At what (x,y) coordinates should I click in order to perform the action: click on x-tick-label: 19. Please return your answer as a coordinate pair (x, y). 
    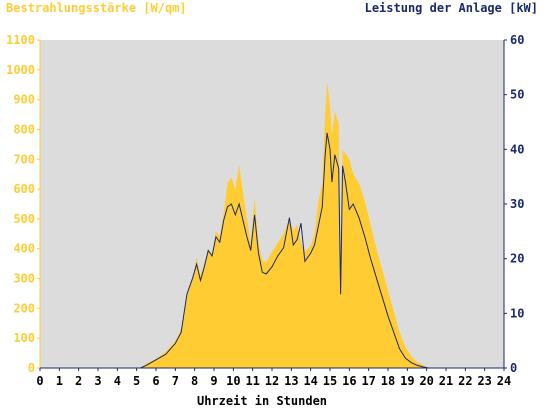
    Looking at the image, I should click on (407, 381).